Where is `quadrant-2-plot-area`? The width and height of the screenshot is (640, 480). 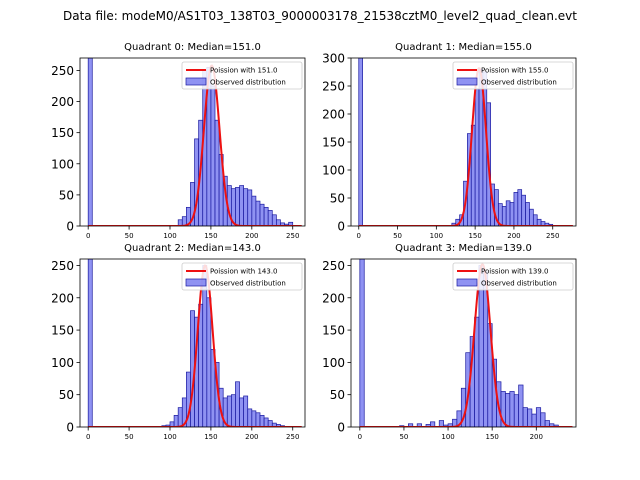
quadrant-2-plot-area is located at coordinates (194, 343).